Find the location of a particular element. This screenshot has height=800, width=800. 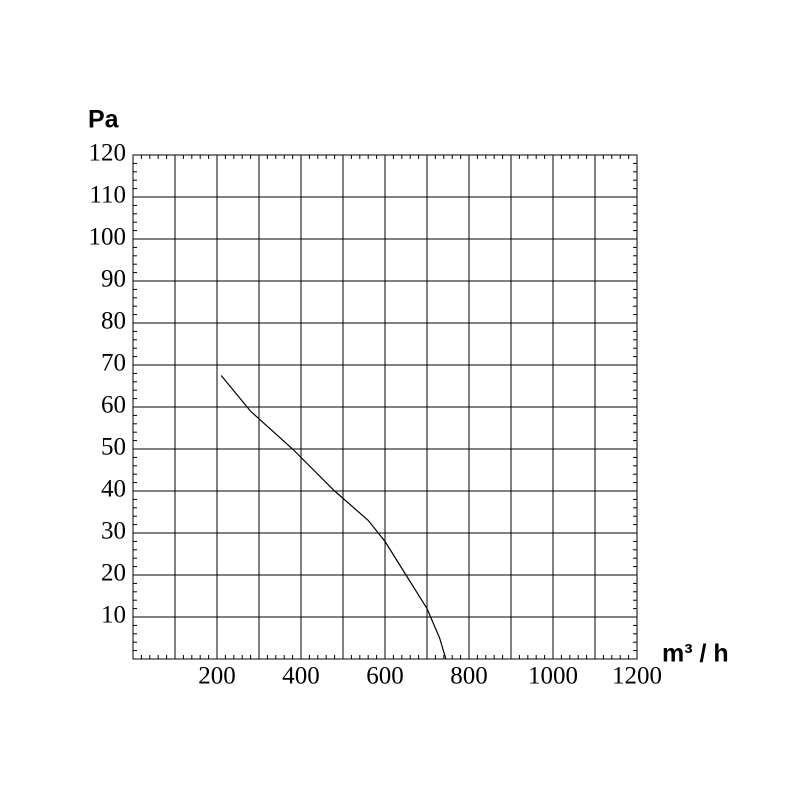

y-tick-label: 30 is located at coordinates (113, 531).